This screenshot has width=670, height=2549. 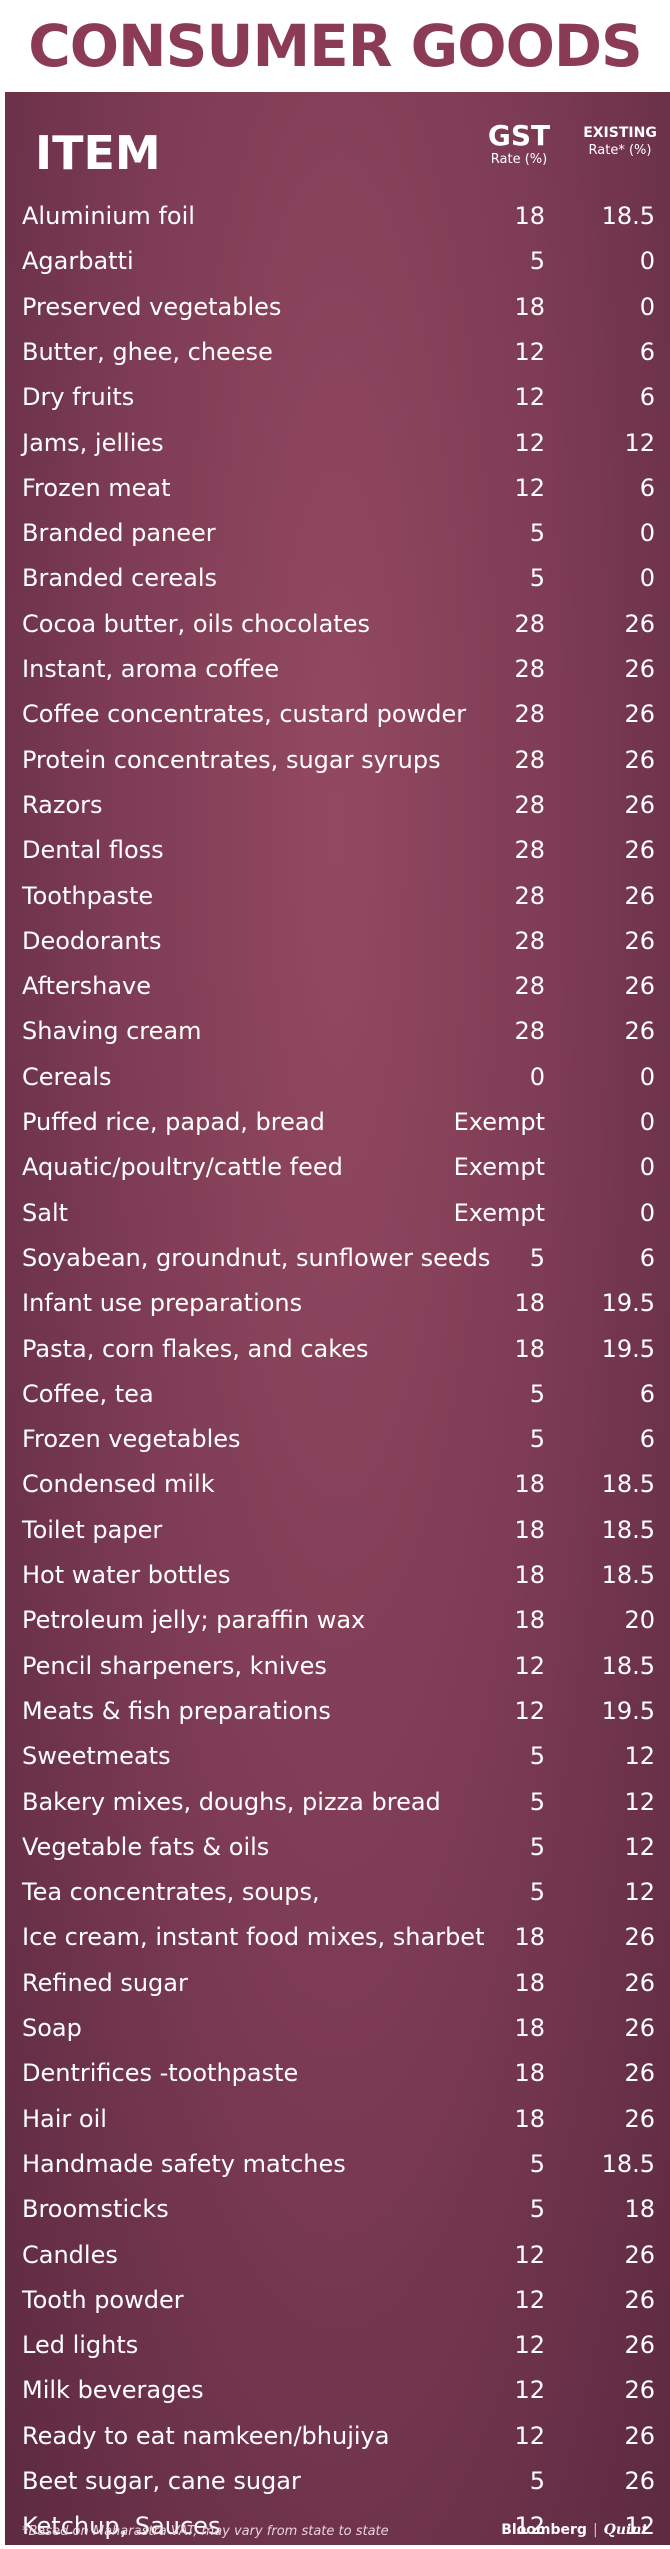 I want to click on table-row: Soap 18 26, so click(x=337, y=2028).